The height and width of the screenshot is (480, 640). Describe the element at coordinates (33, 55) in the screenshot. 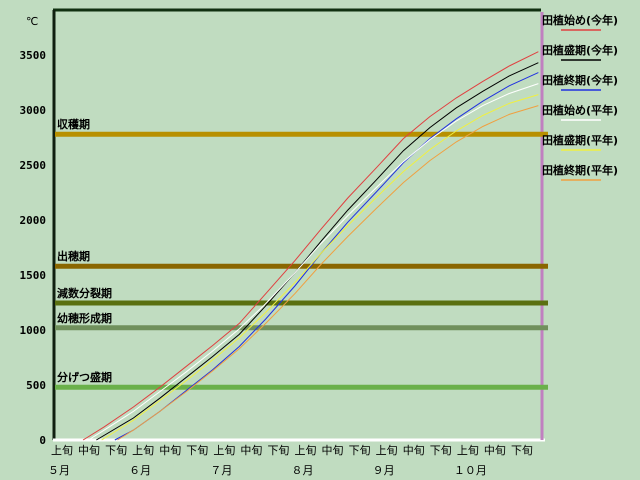

I see `y-tick-label: 3500` at that location.